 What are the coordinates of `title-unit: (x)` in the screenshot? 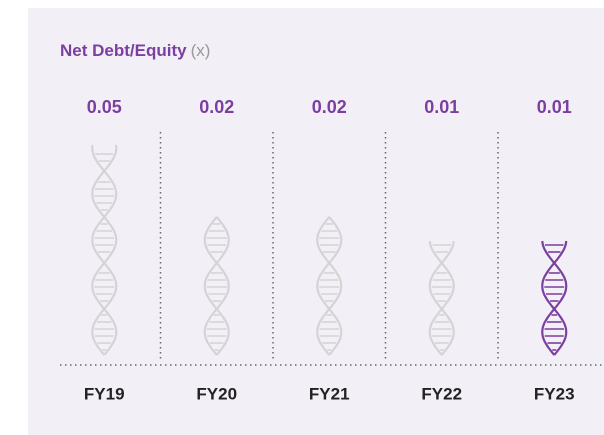 It's located at (201, 50).